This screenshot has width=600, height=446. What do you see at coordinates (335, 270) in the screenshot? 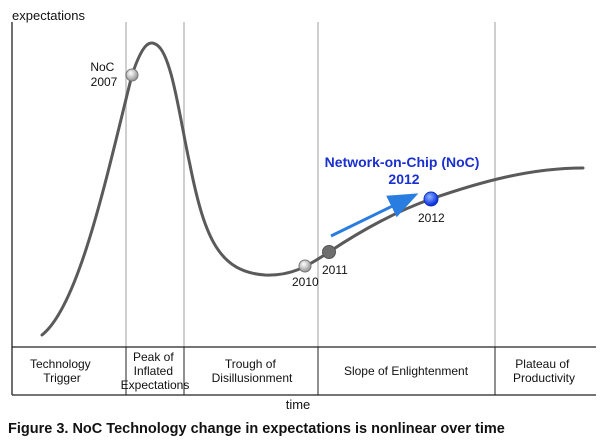
I see `point-2011-label: 2011` at bounding box center [335, 270].